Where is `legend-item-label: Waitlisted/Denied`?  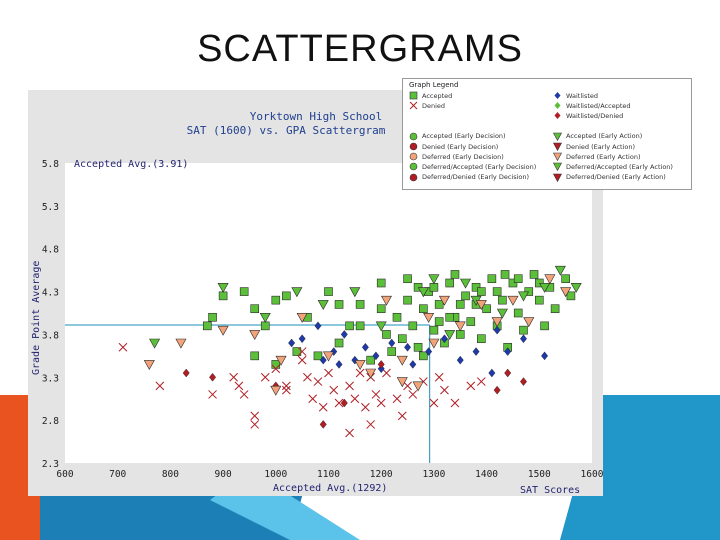
legend-item-label: Waitlisted/Denied is located at coordinates (595, 115).